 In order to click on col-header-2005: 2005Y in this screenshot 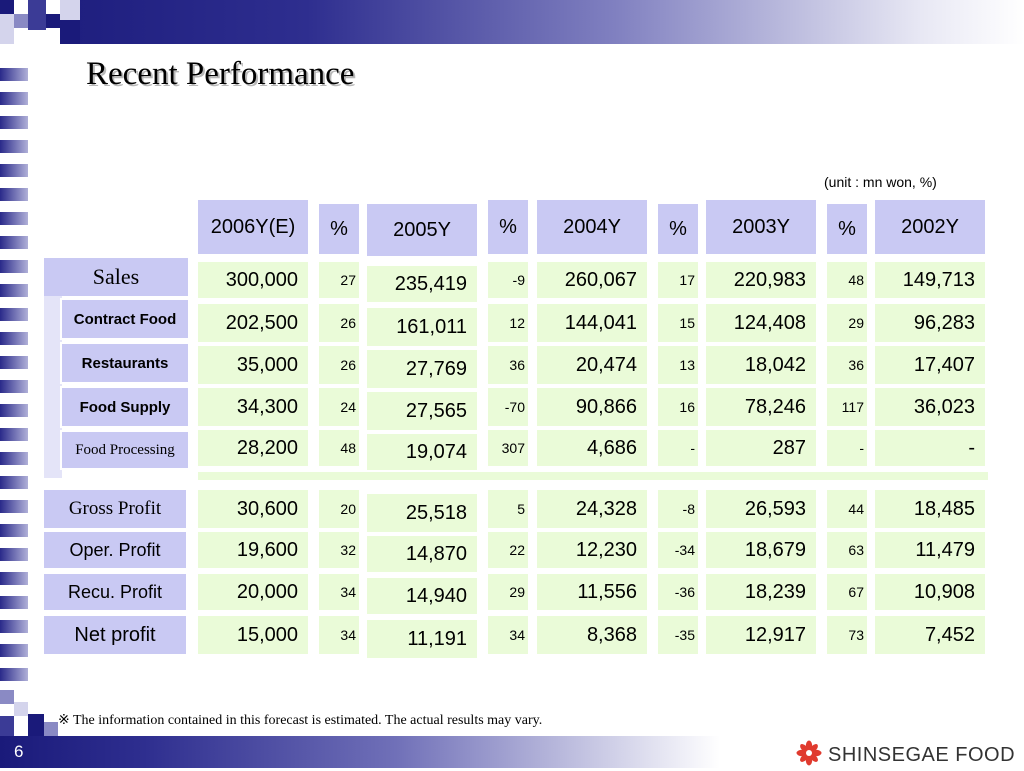, I will do `click(422, 230)`.